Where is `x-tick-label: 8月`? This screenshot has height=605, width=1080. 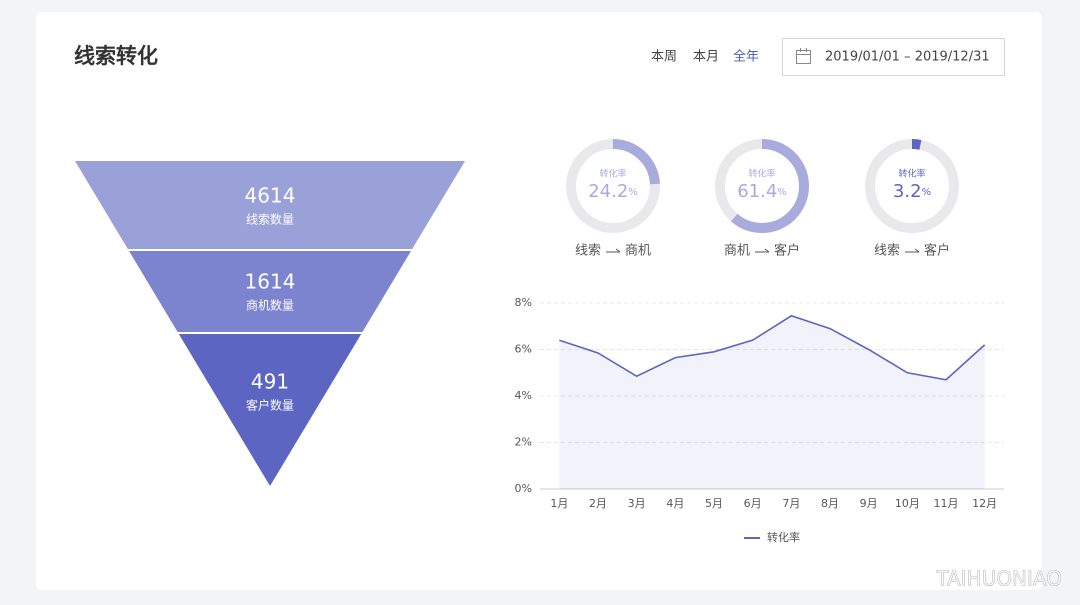 x-tick-label: 8月 is located at coordinates (830, 503).